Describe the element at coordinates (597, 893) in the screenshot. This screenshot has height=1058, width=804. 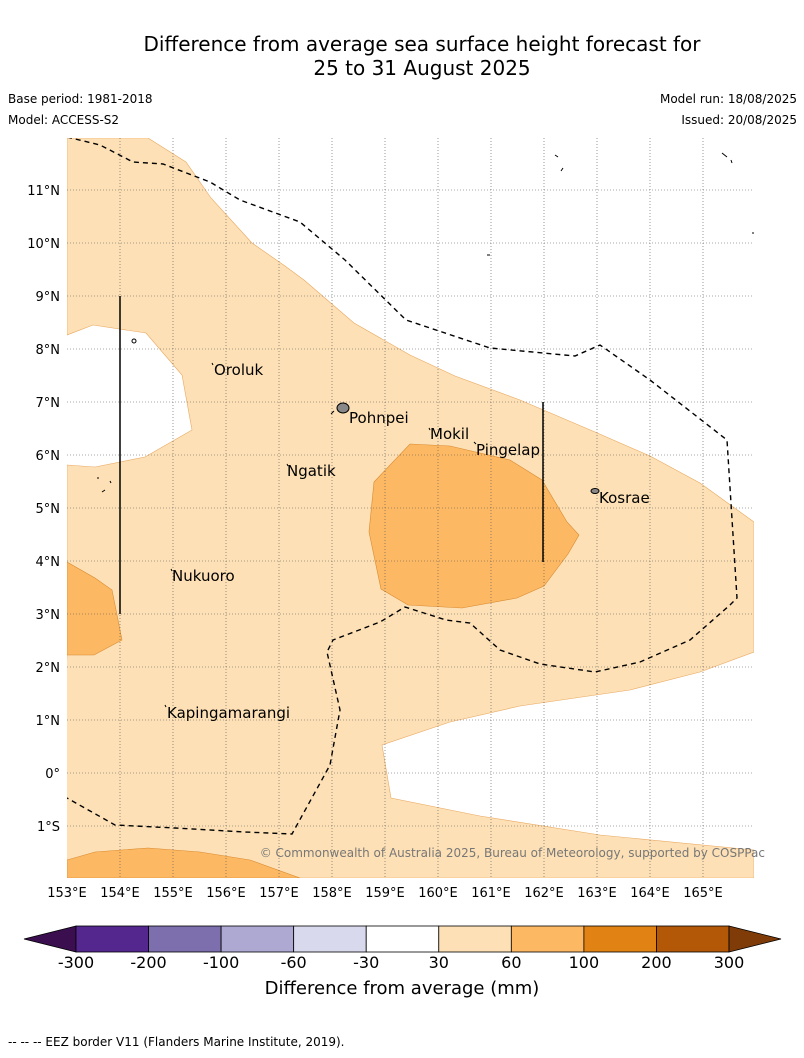
I see `longitude-label: 163°E` at that location.